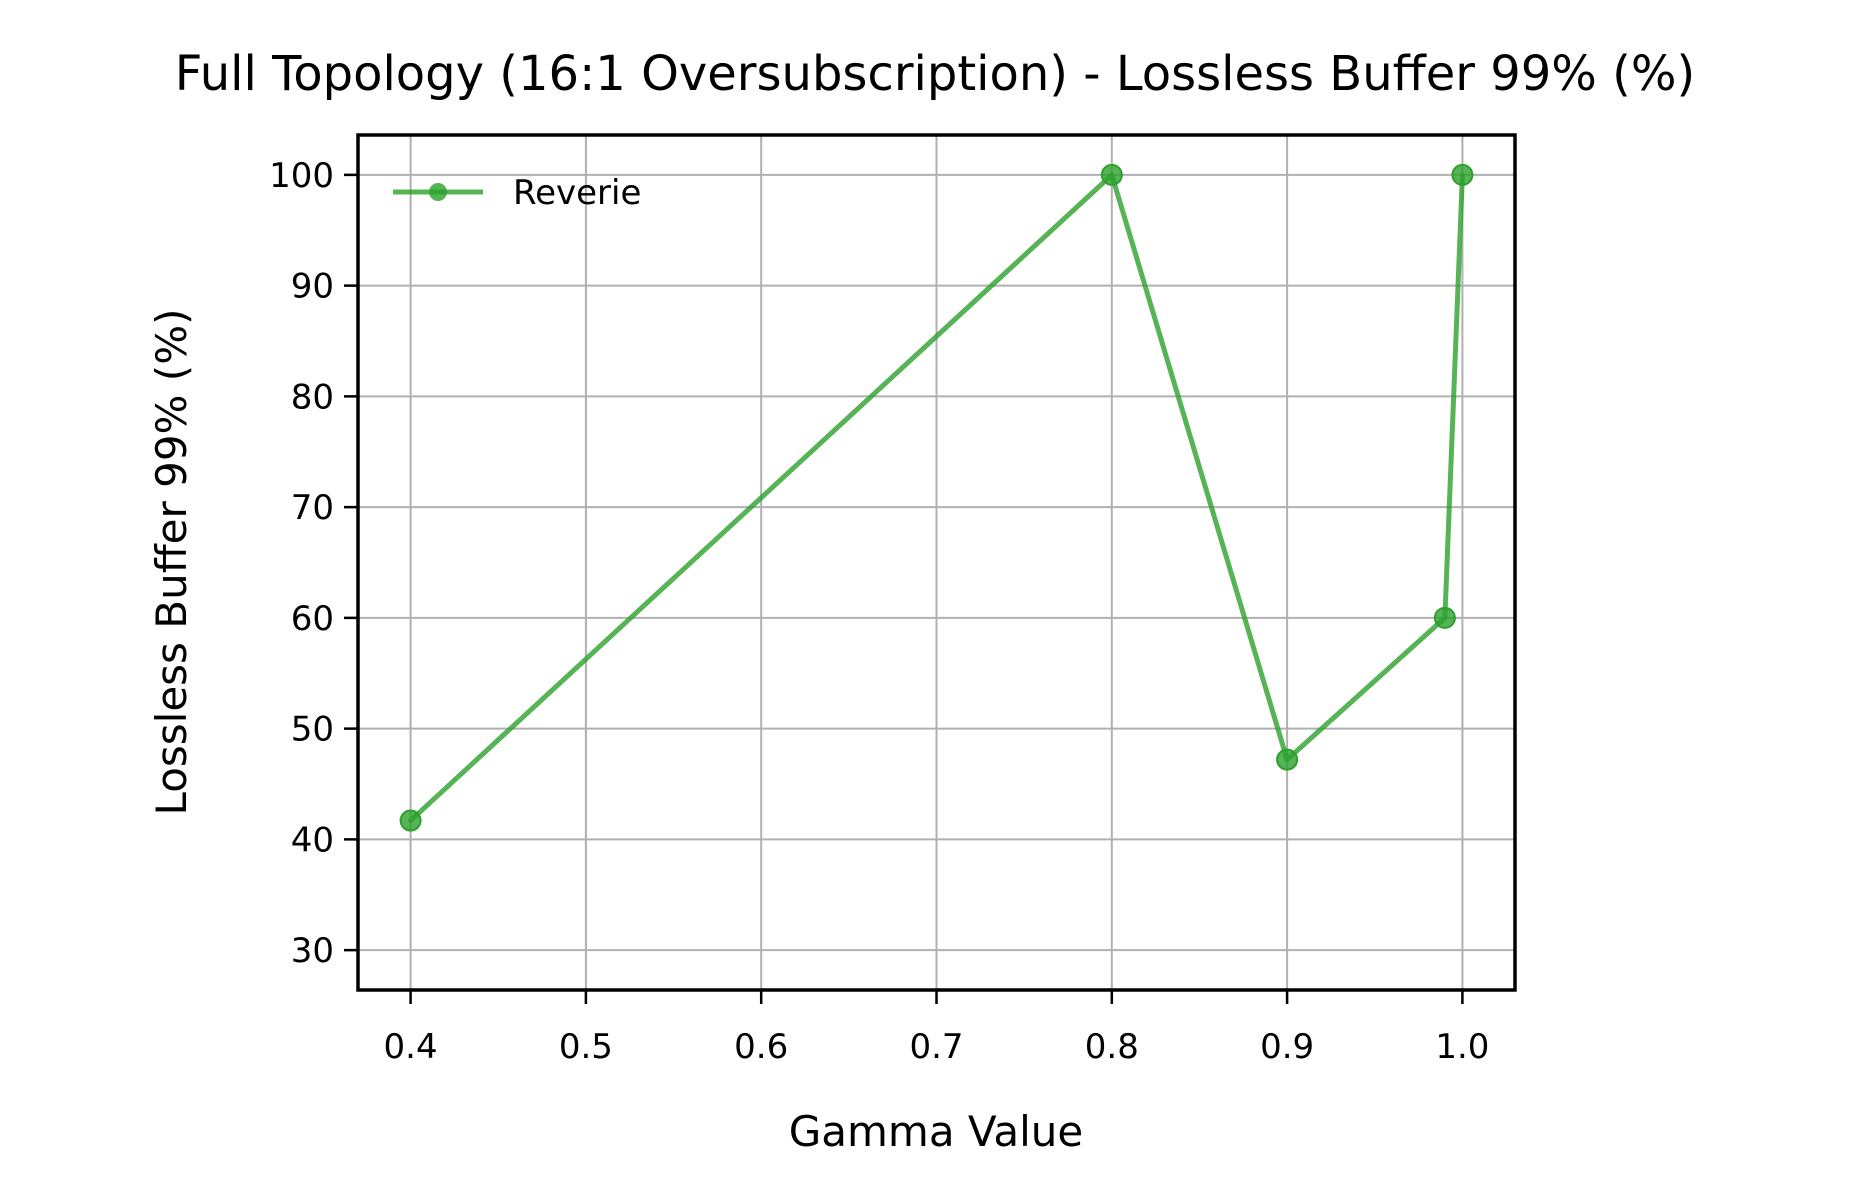  What do you see at coordinates (936, 1131) in the screenshot?
I see `x-axis-label: Gamma Value` at bounding box center [936, 1131].